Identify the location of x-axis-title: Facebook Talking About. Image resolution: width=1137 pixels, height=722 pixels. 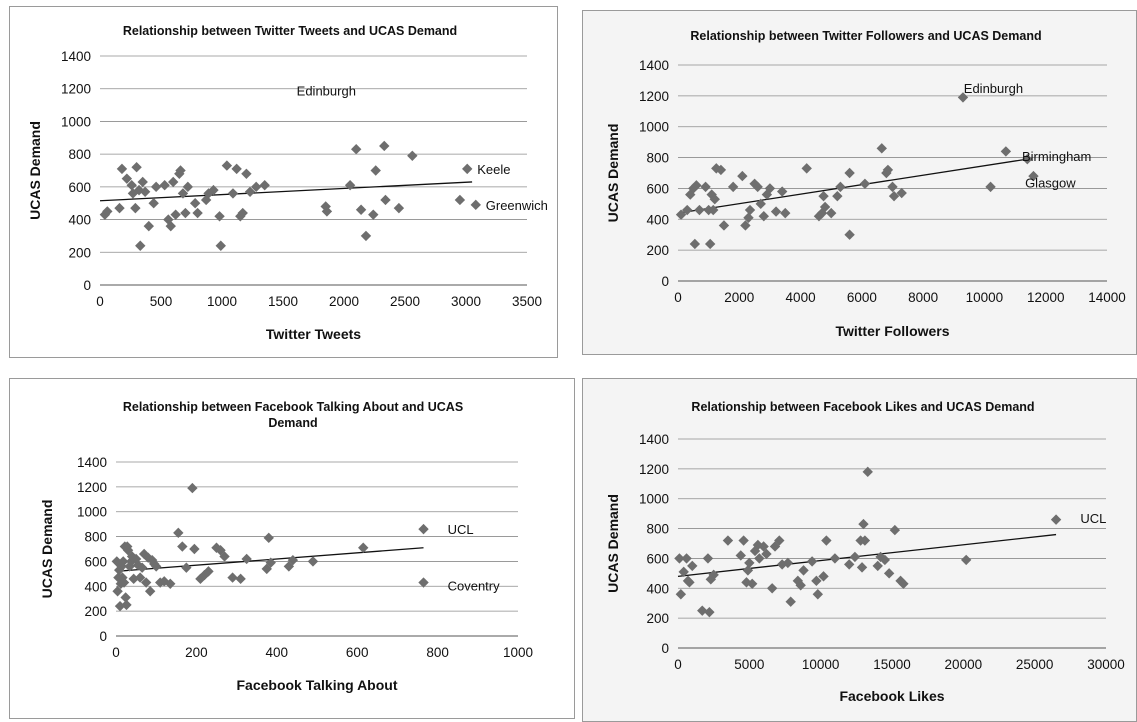
(316, 685).